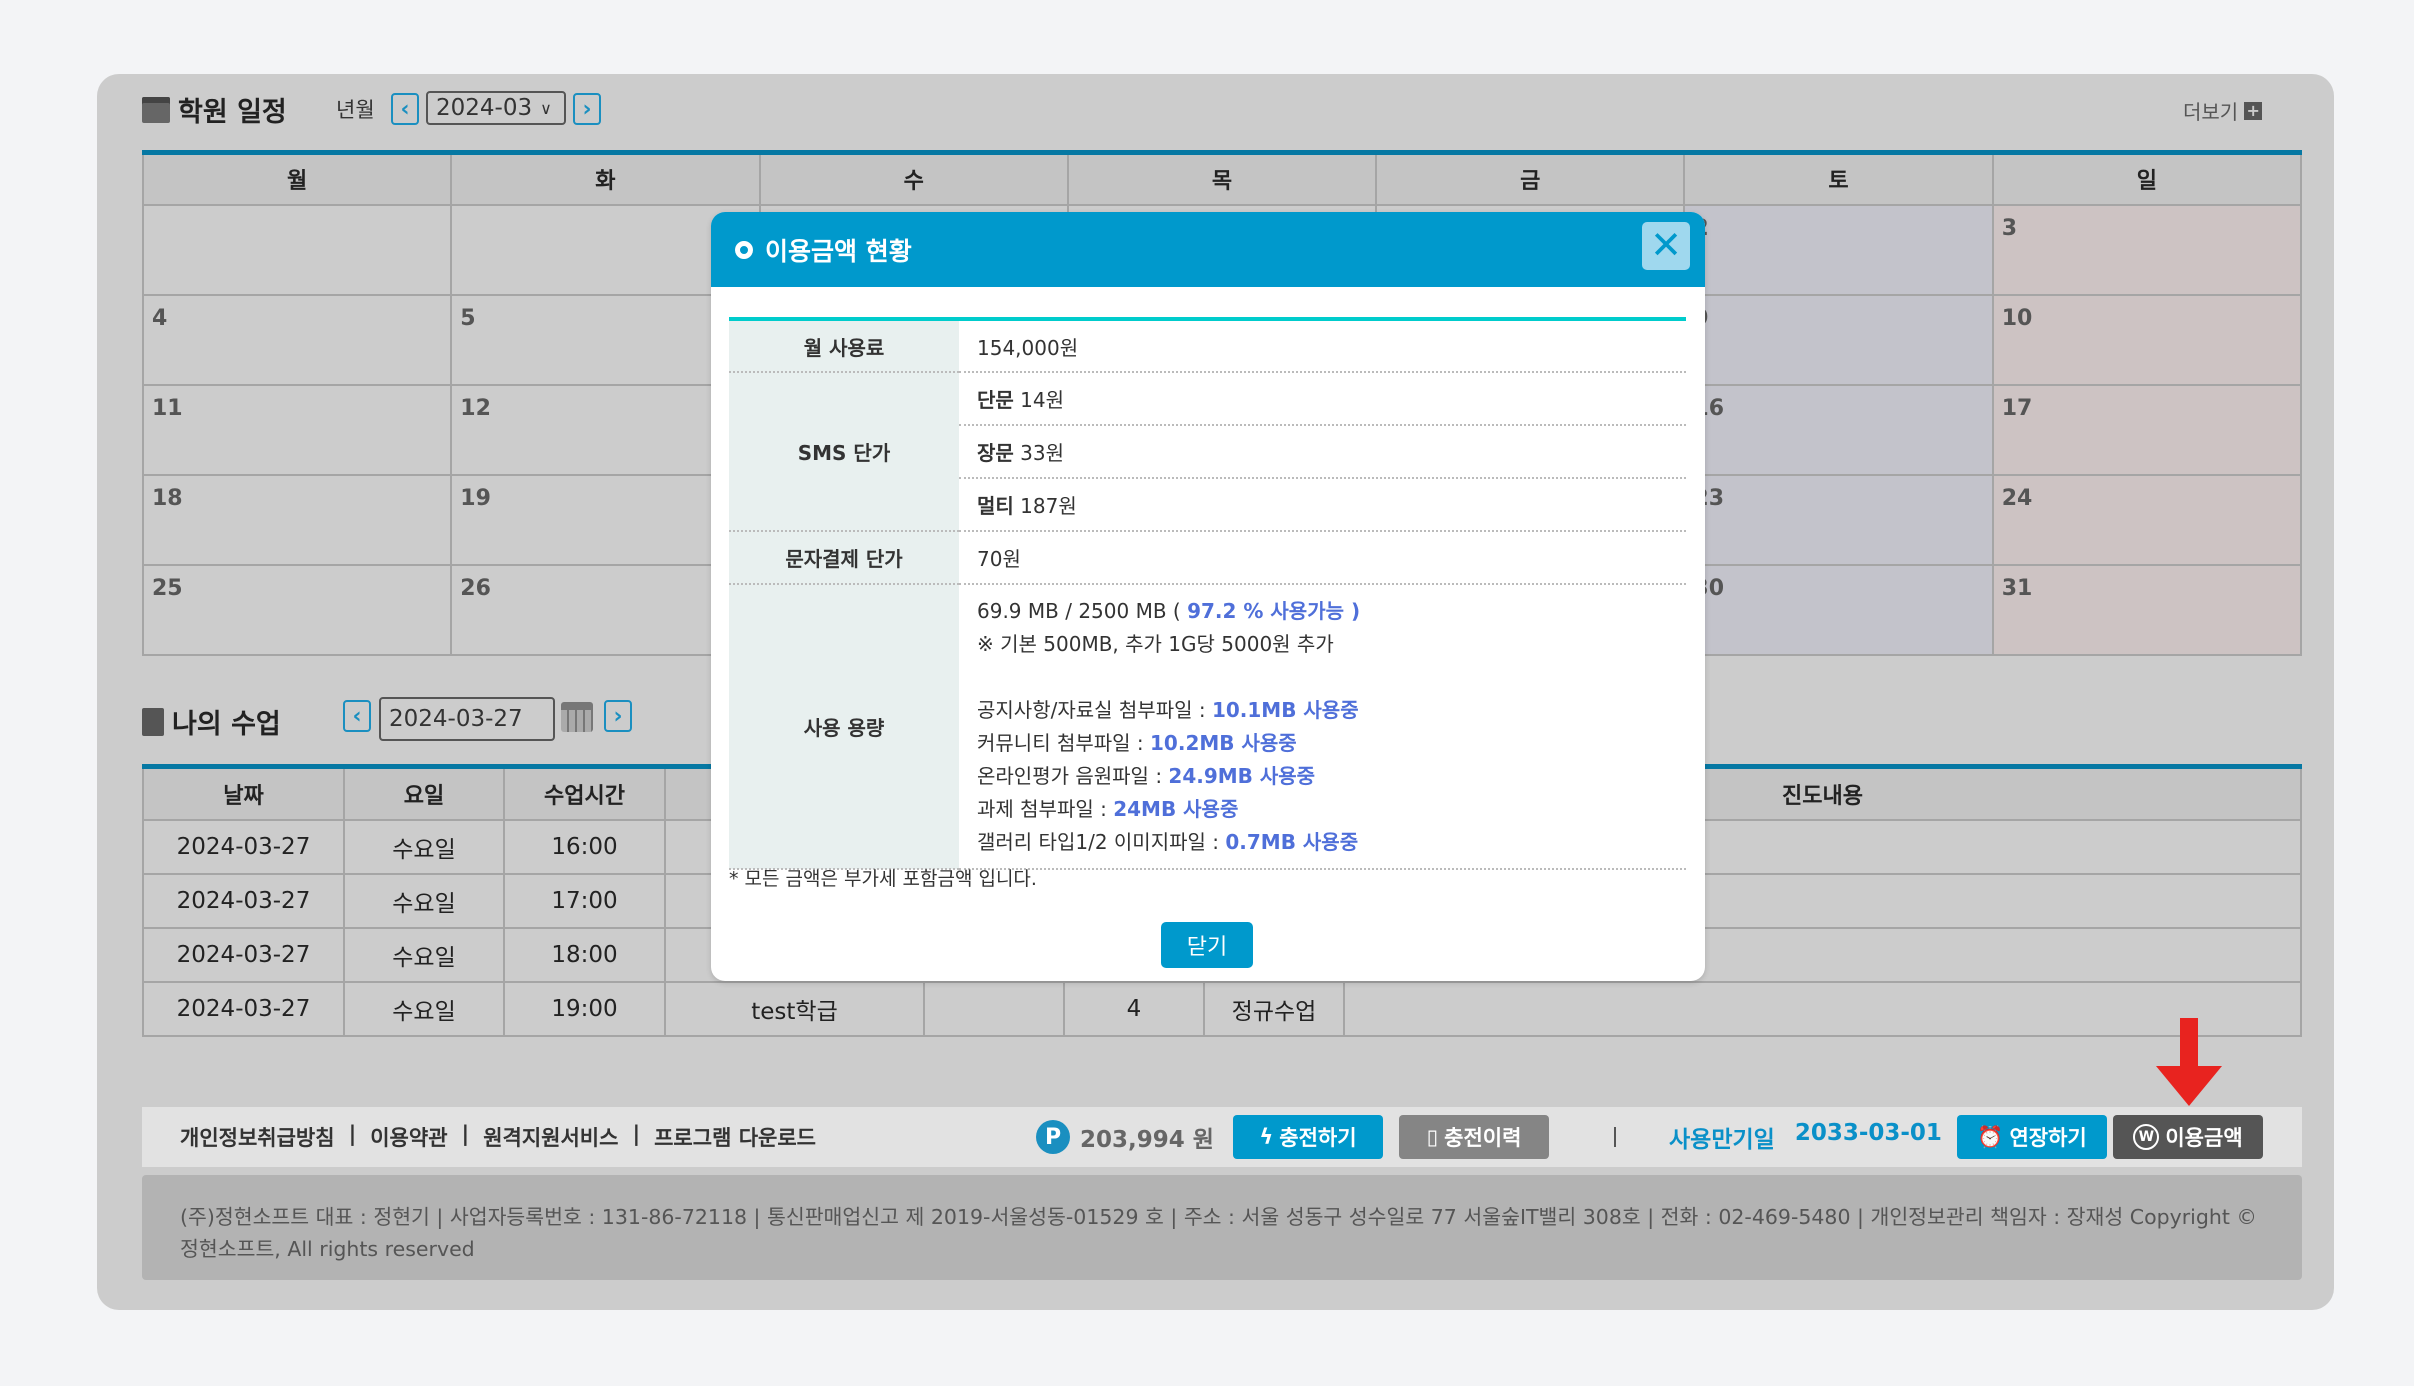  Describe the element at coordinates (243, 793) in the screenshot. I see `column-header: 날짜` at that location.